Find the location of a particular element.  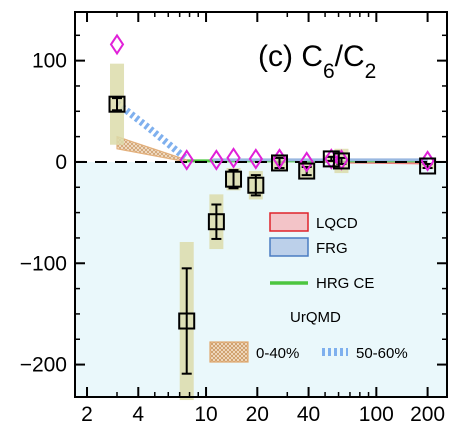

legend-label-lqcd: LQCD is located at coordinates (337, 223).